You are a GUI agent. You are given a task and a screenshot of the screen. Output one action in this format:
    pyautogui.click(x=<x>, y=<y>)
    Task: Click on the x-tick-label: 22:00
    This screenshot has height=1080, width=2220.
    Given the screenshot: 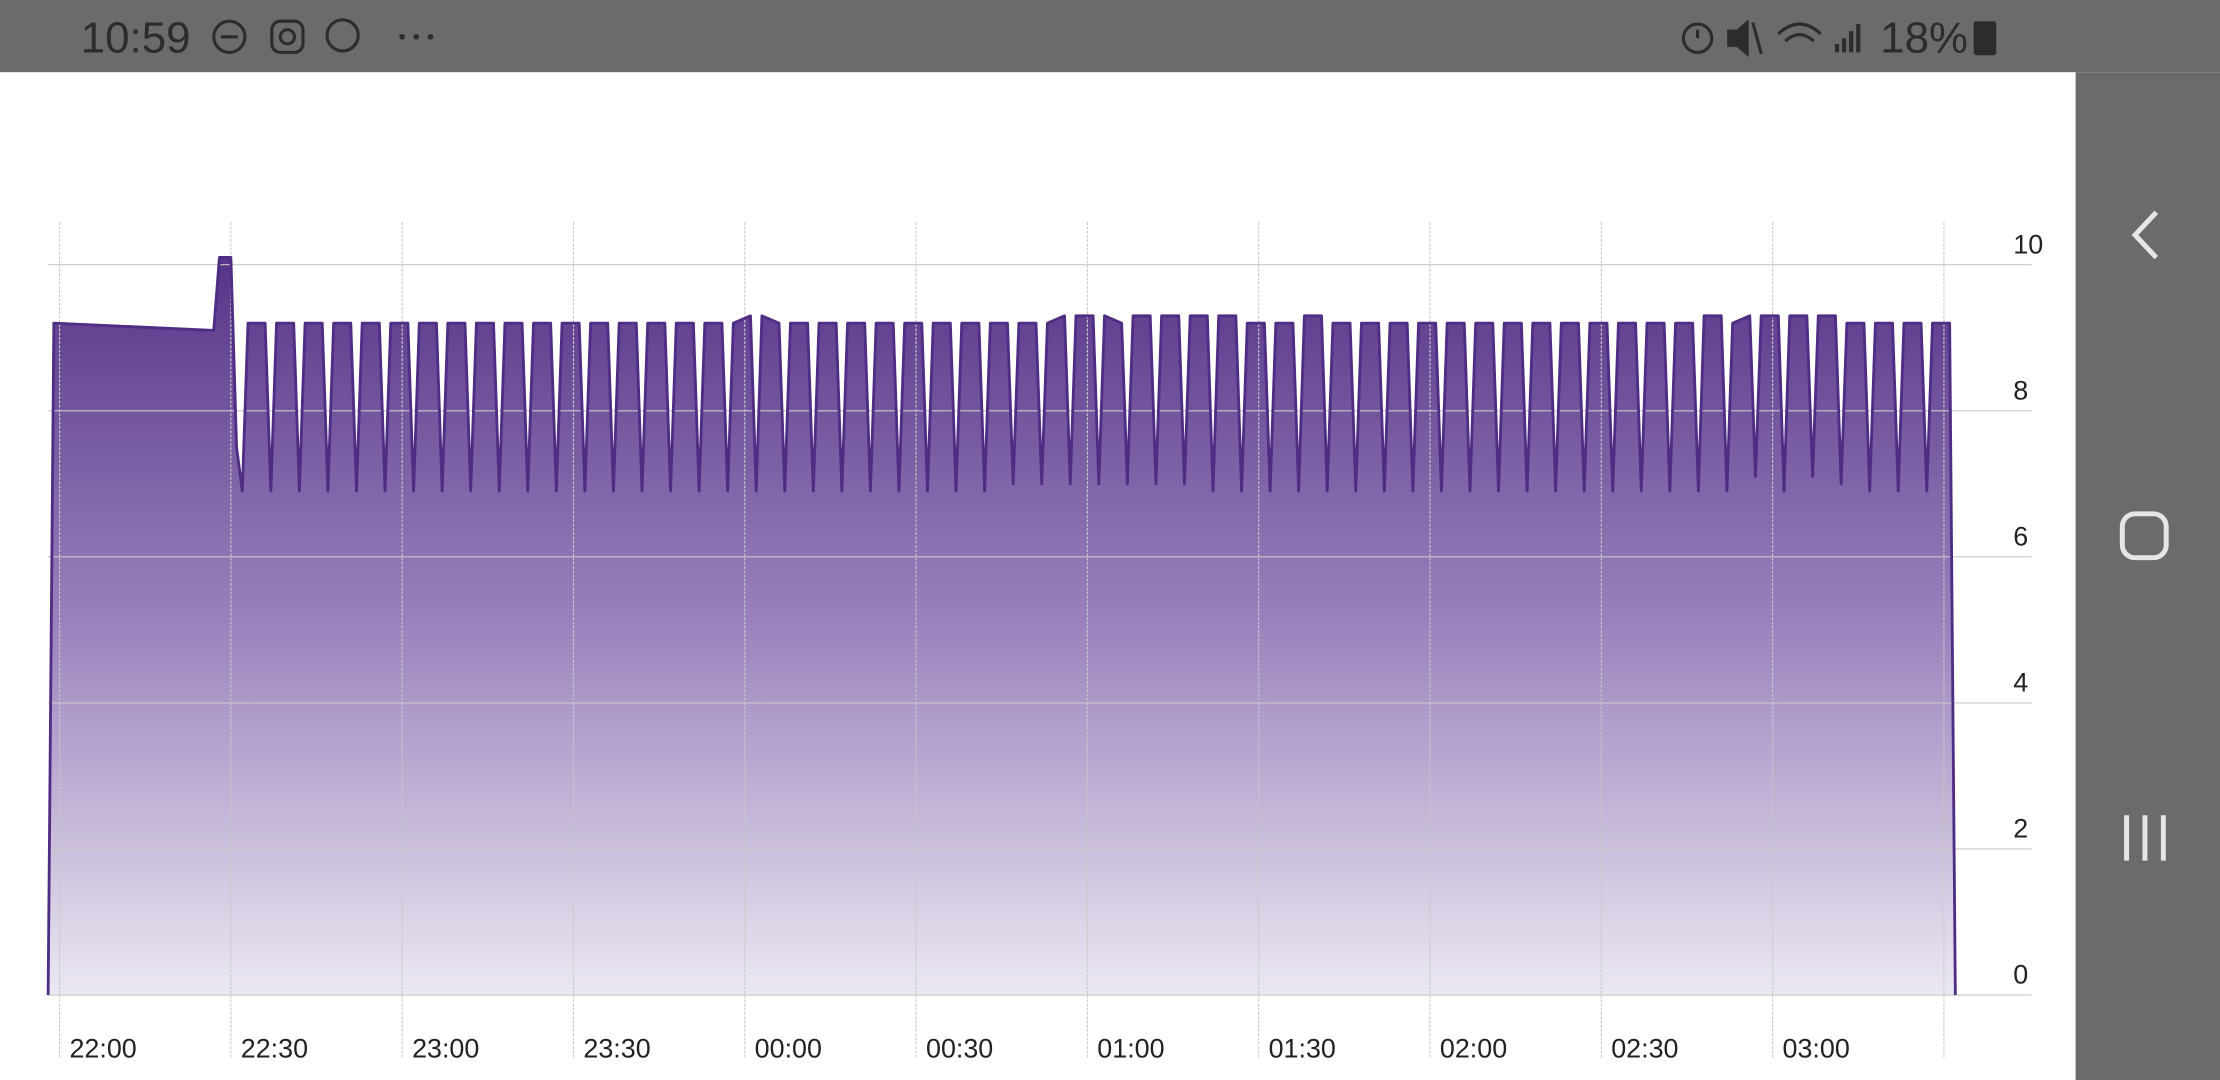 What is the action you would take?
    pyautogui.click(x=102, y=1048)
    